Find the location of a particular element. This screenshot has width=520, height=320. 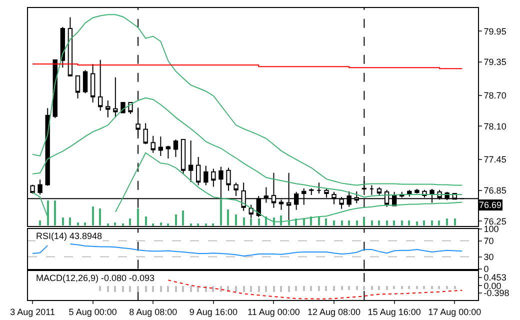

x-tick-label: 9 Aug 16:00 is located at coordinates (213, 311).